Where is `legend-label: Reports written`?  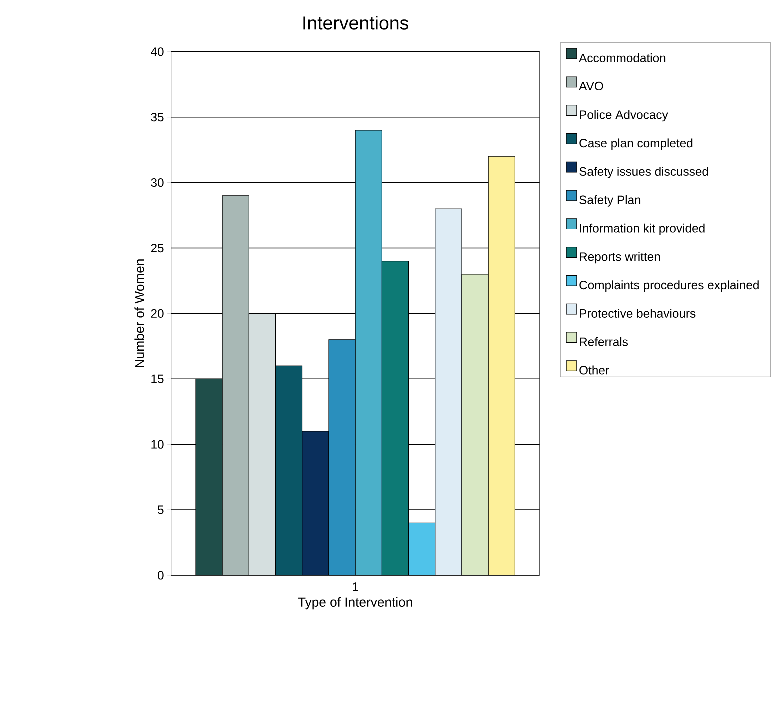 legend-label: Reports written is located at coordinates (620, 258).